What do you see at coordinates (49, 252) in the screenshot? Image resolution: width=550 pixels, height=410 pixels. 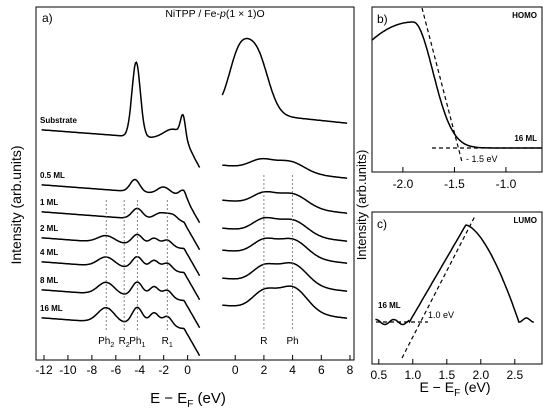 I see `spectrum-label: 4 ML` at bounding box center [49, 252].